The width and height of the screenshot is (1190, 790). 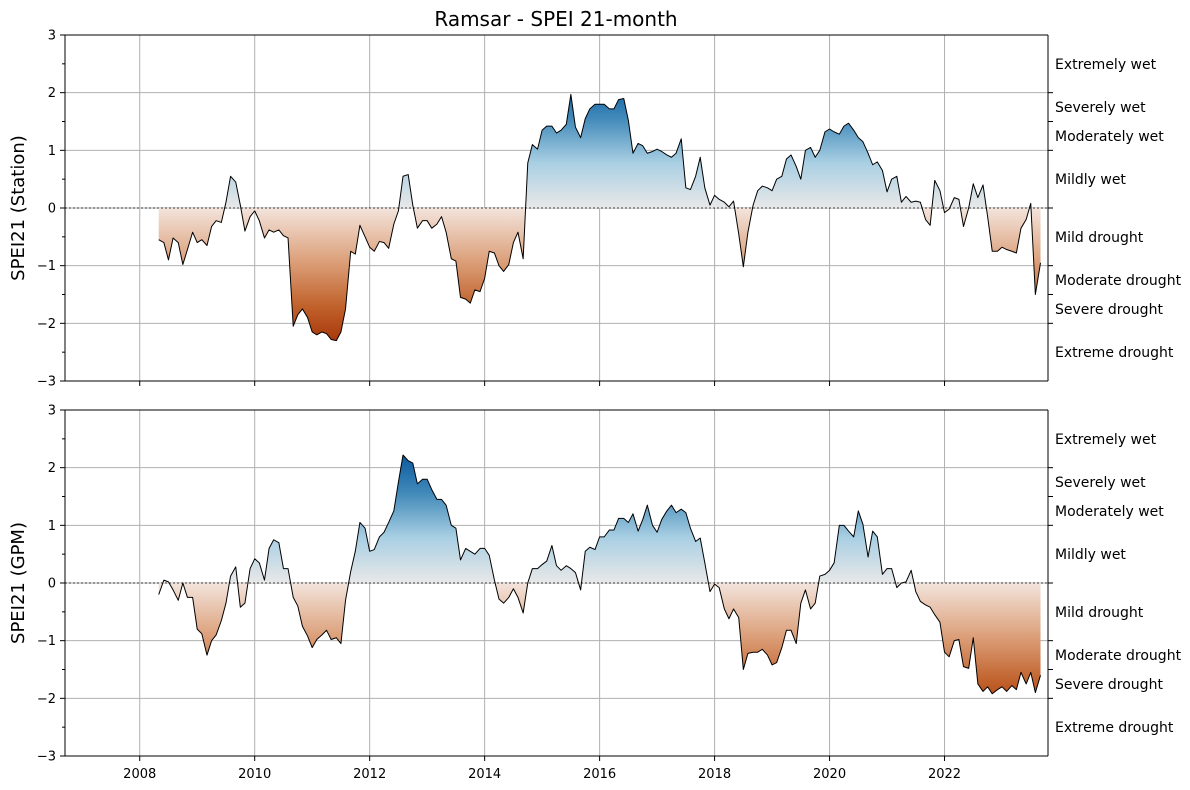 What do you see at coordinates (599, 638) in the screenshot?
I see `dry-area` at bounding box center [599, 638].